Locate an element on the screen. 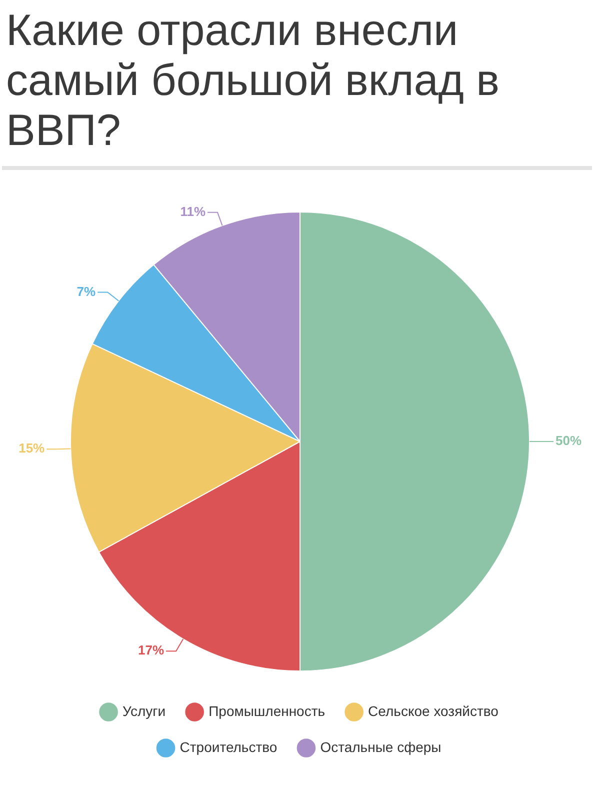 The width and height of the screenshot is (600, 805). legend-label: Сельское хозяйство is located at coordinates (433, 710).